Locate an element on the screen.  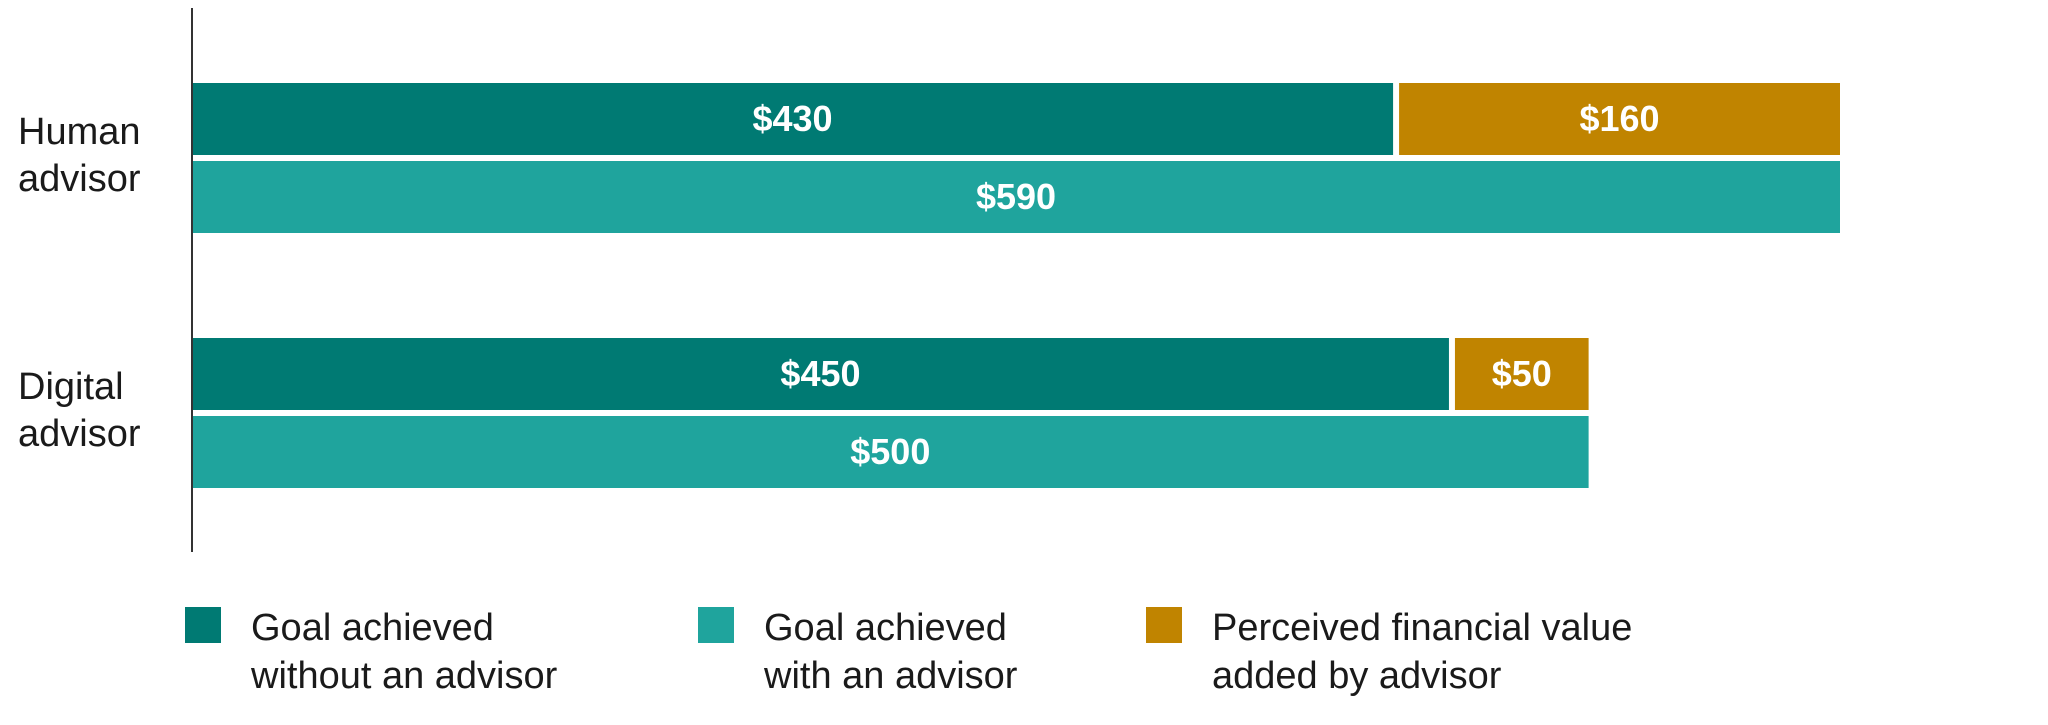
data-label-human-advisor-goal-achieved-without-an-advisor: $430 is located at coordinates (792, 118).